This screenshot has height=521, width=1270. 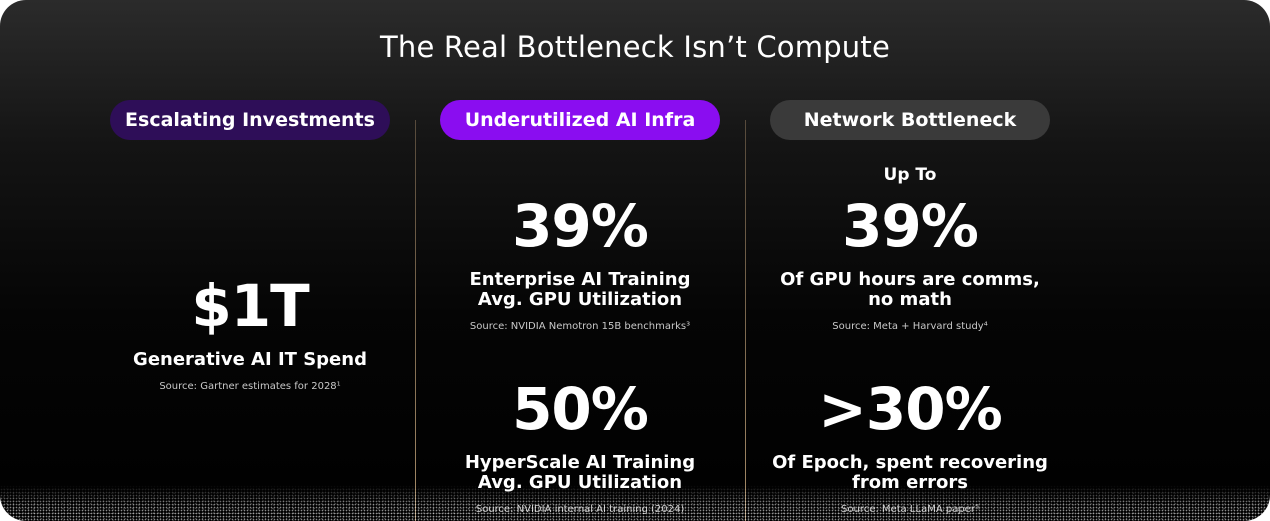 What do you see at coordinates (909, 482) in the screenshot?
I see `stat-label-line2: from errors` at bounding box center [909, 482].